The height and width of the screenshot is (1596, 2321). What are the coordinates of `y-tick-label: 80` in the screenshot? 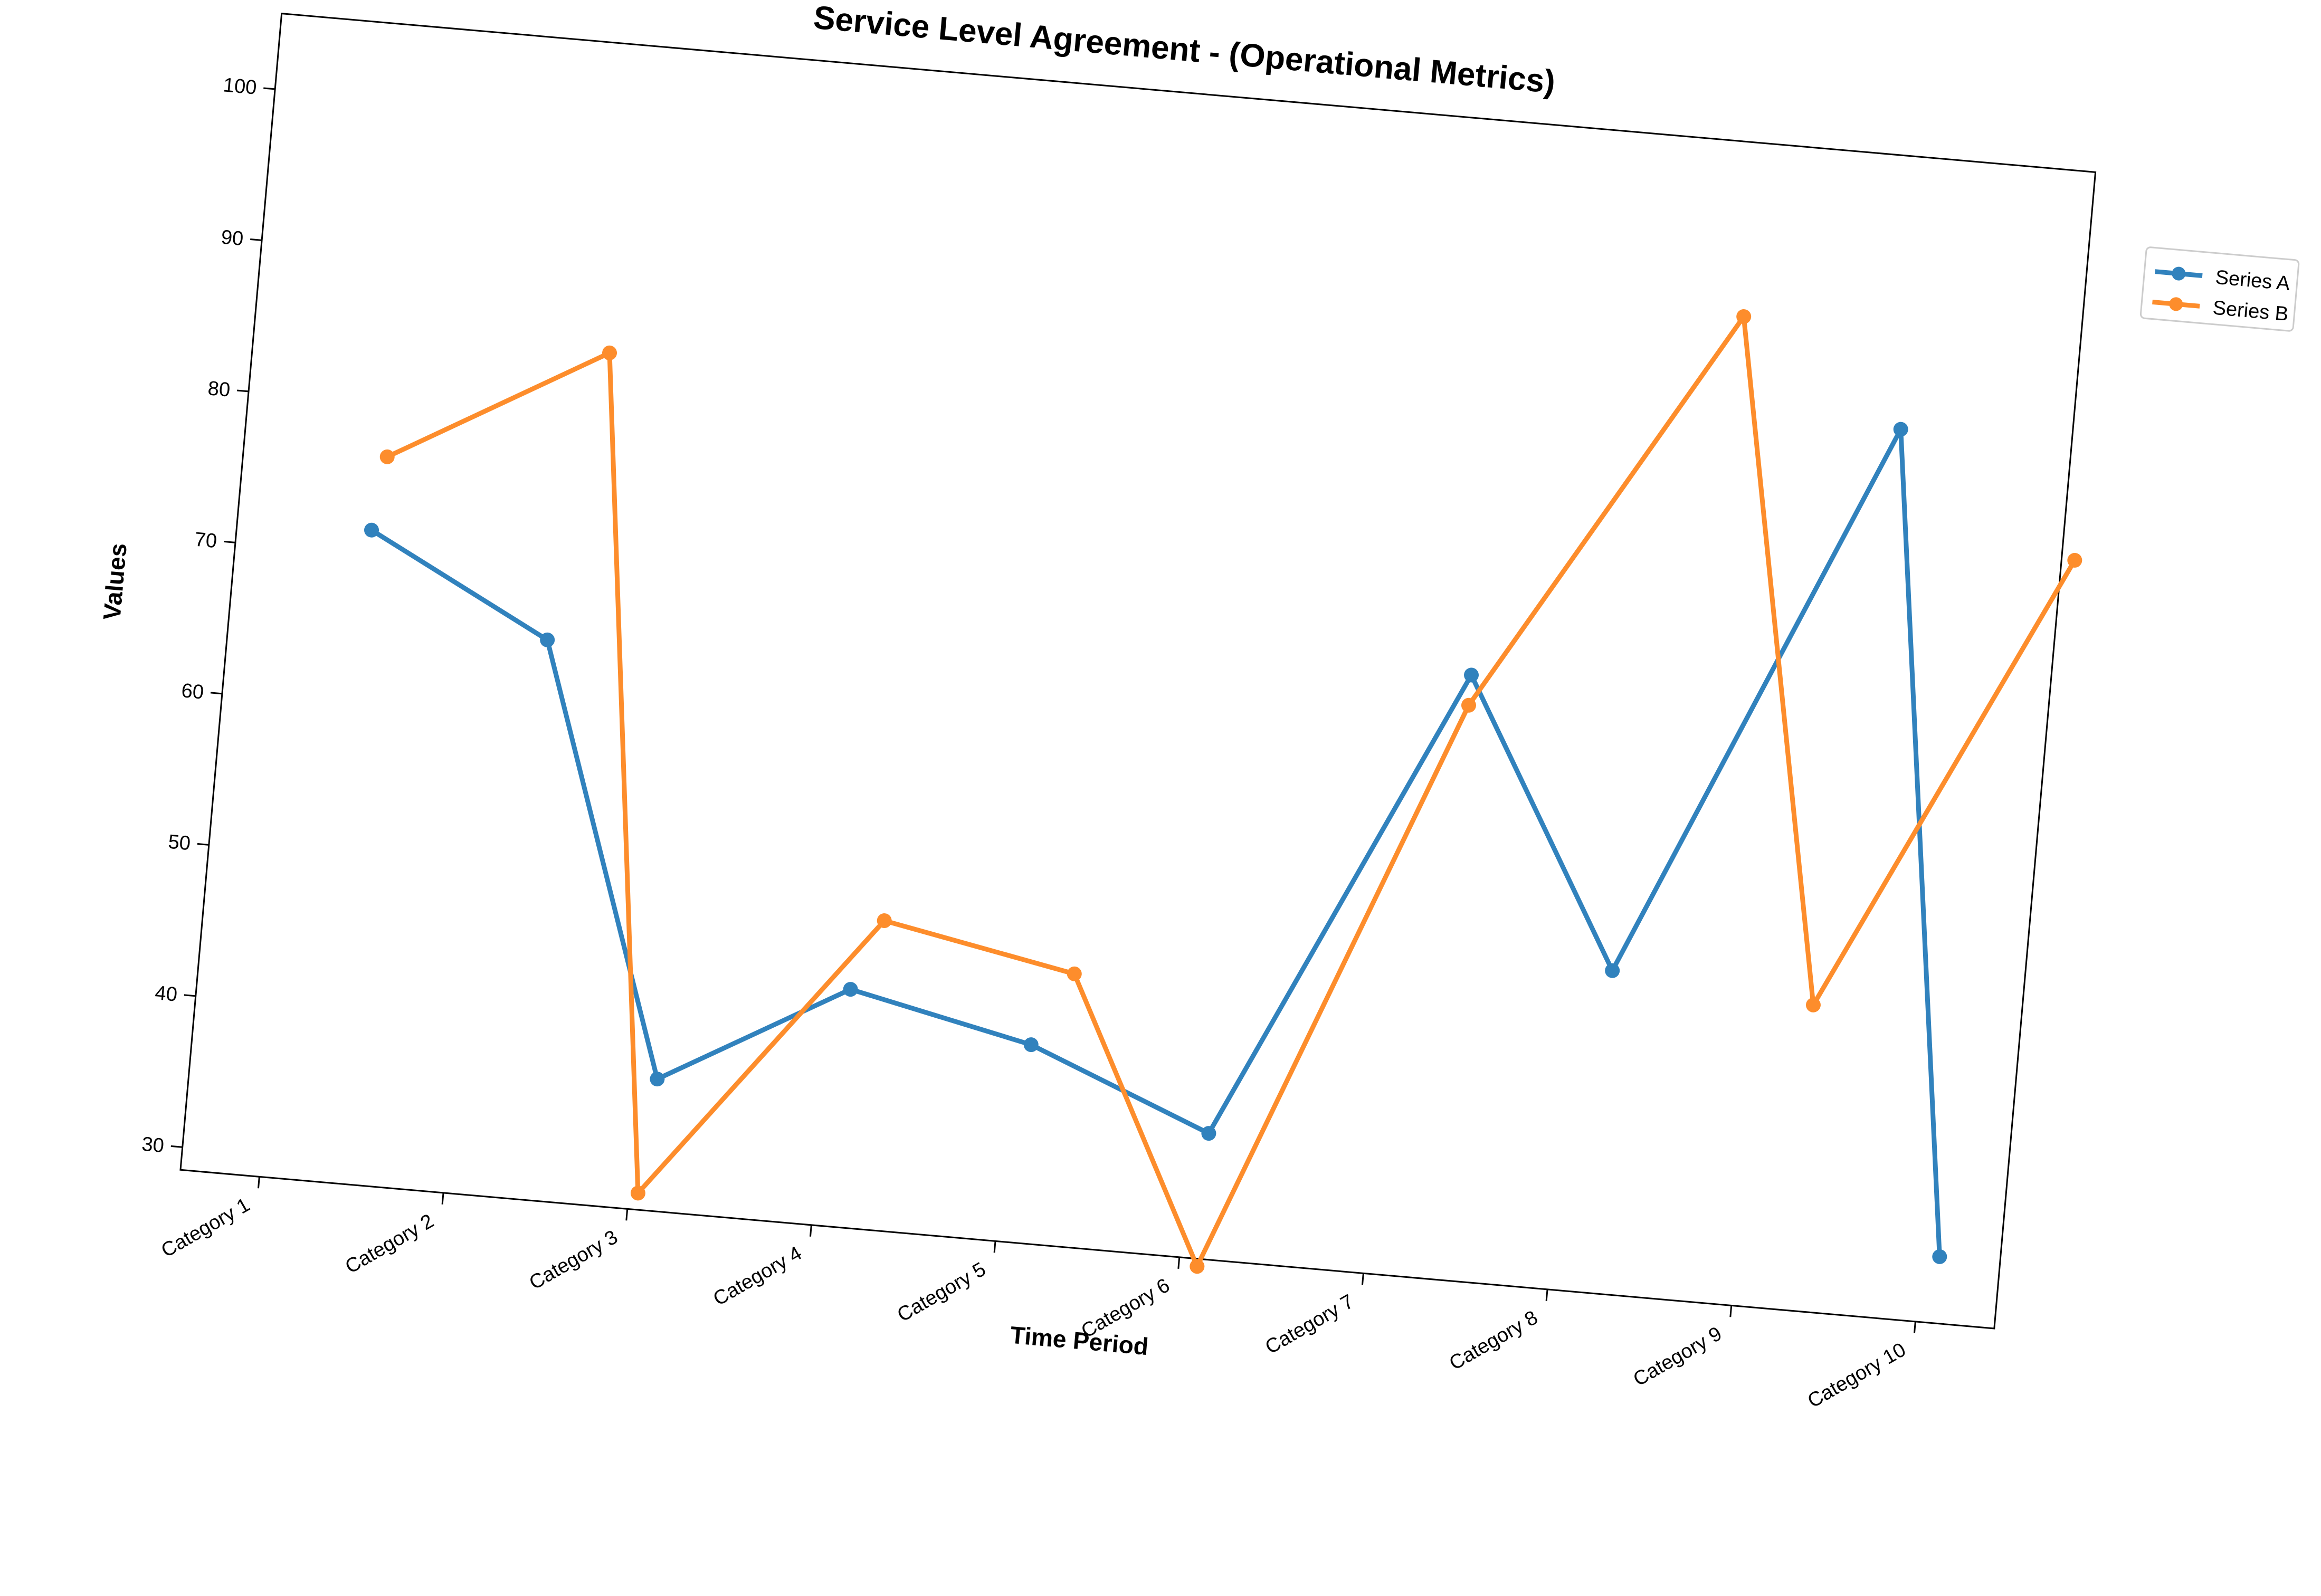 It's located at (219, 389).